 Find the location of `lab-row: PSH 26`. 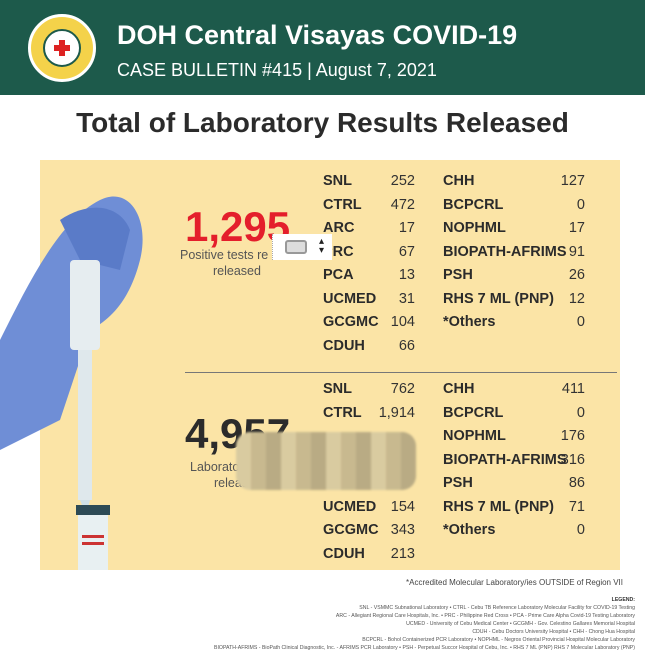

lab-row: PSH 26 is located at coordinates (514, 278).